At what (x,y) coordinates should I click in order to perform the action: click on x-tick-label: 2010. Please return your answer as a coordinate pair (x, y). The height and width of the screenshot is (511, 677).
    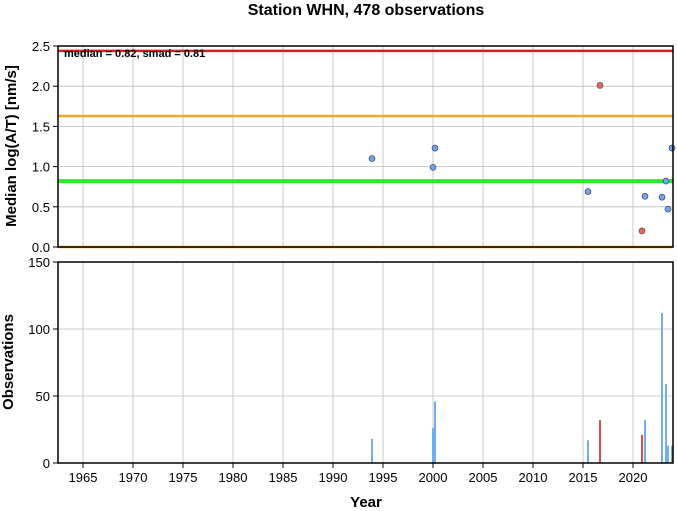
    Looking at the image, I should click on (533, 477).